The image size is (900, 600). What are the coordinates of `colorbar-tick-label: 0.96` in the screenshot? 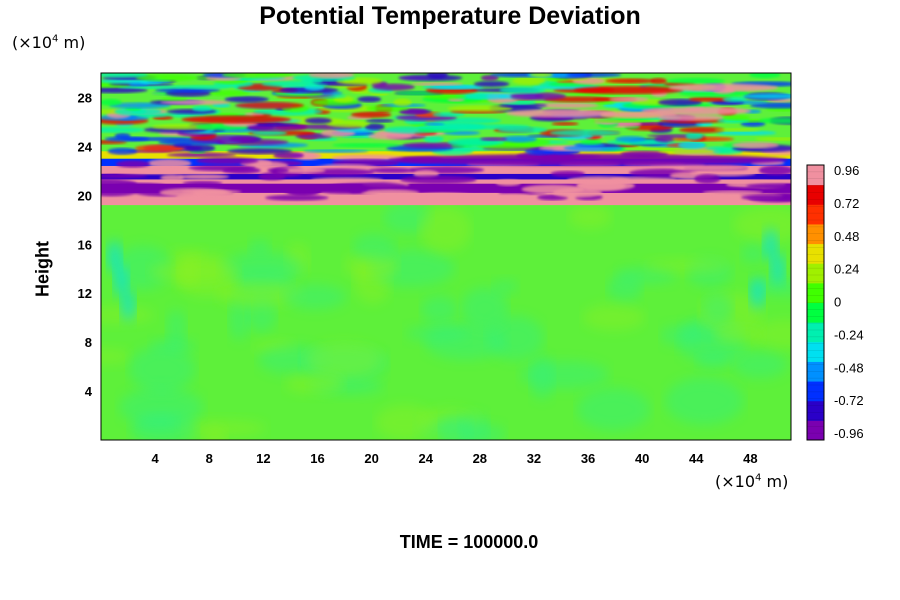 It's located at (846, 170).